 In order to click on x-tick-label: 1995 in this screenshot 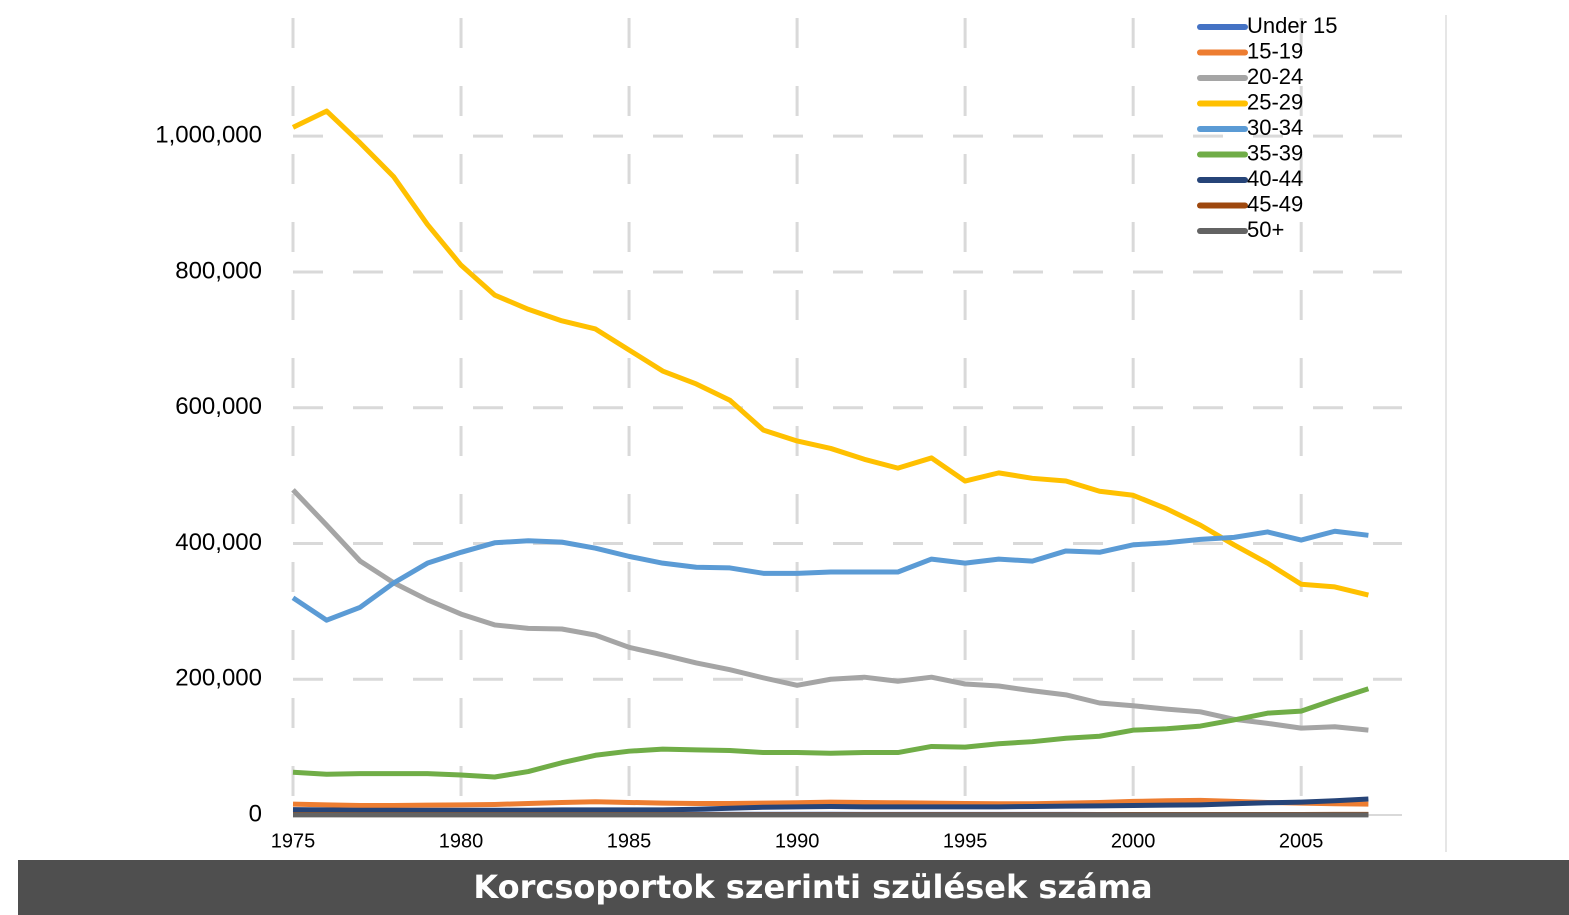, I will do `click(965, 841)`.